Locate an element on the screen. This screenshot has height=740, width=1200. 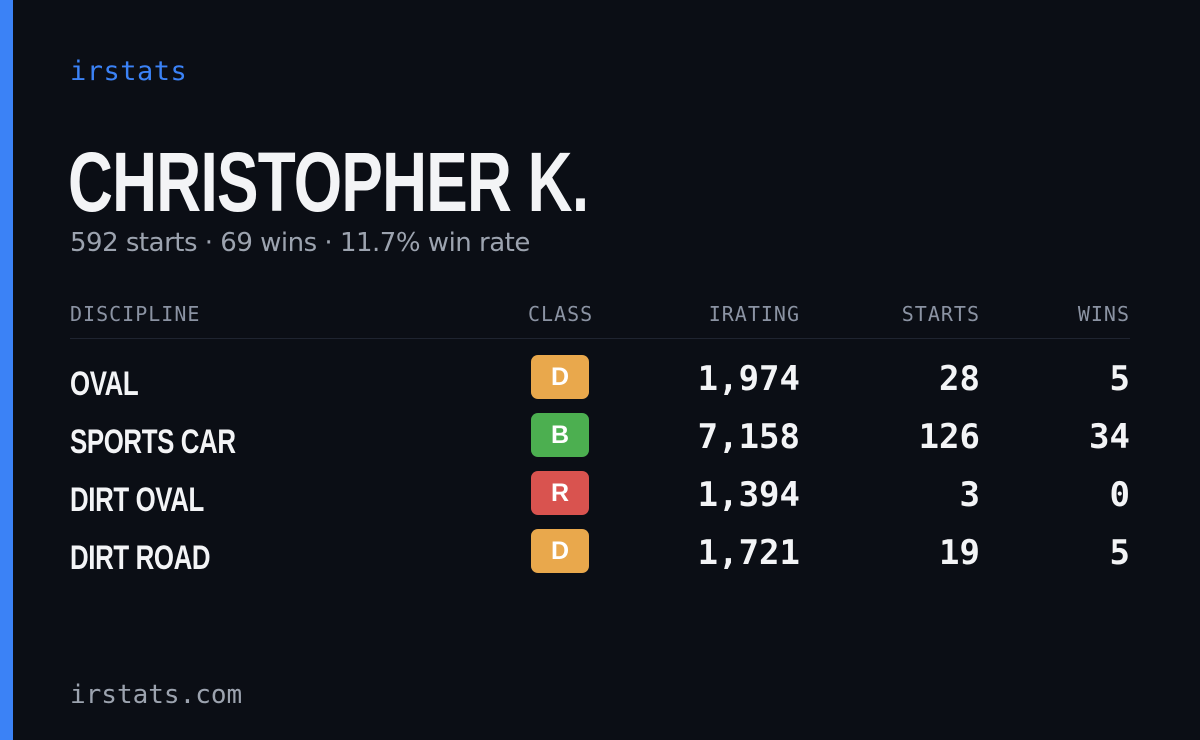
header-wins: WINS is located at coordinates (1103, 314).